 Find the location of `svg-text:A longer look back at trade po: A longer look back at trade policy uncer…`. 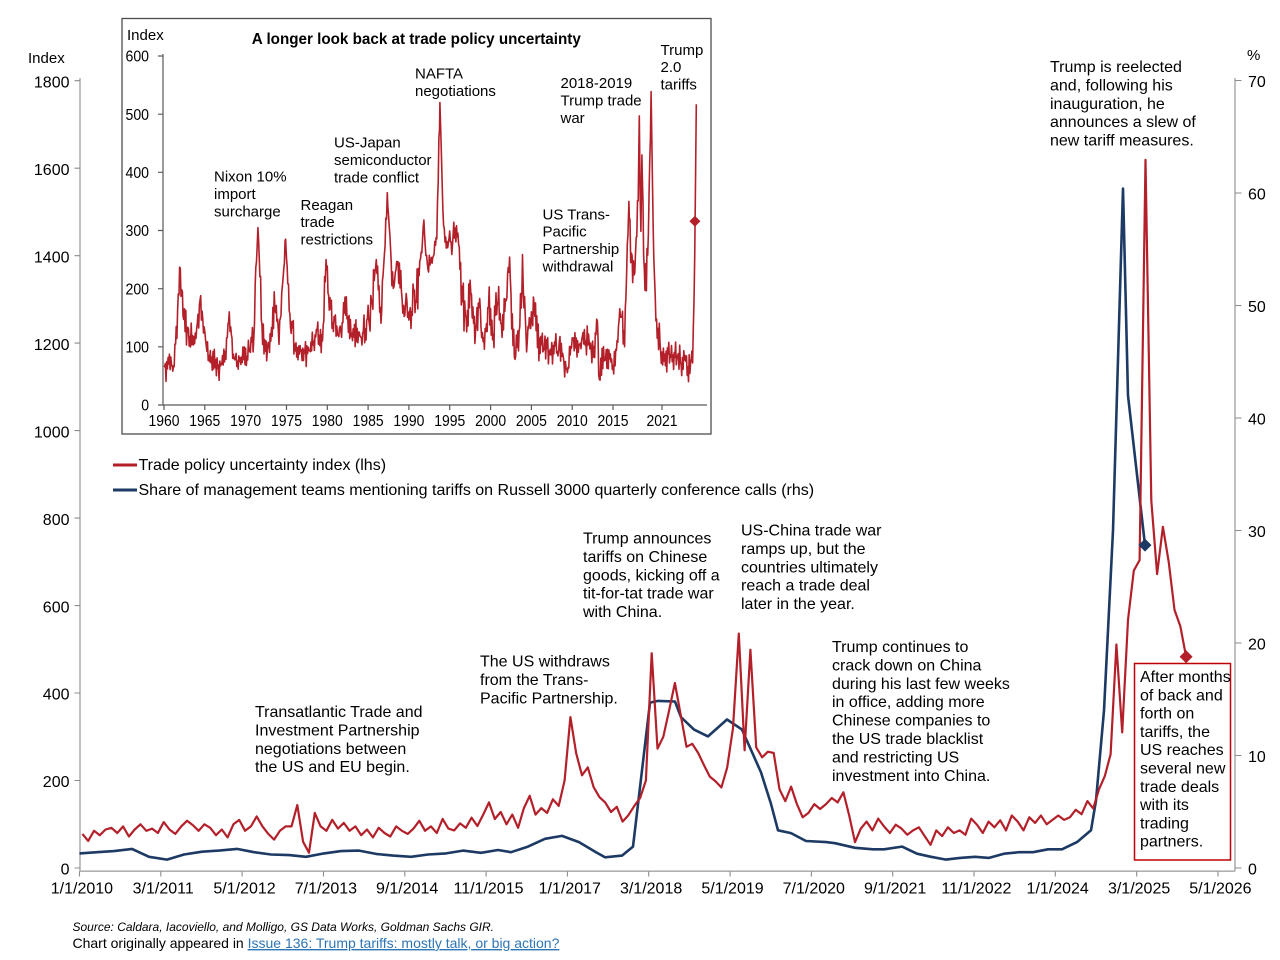

svg-text:A longer look back at trade po: A longer look back at trade policy uncer… is located at coordinates (416, 39).